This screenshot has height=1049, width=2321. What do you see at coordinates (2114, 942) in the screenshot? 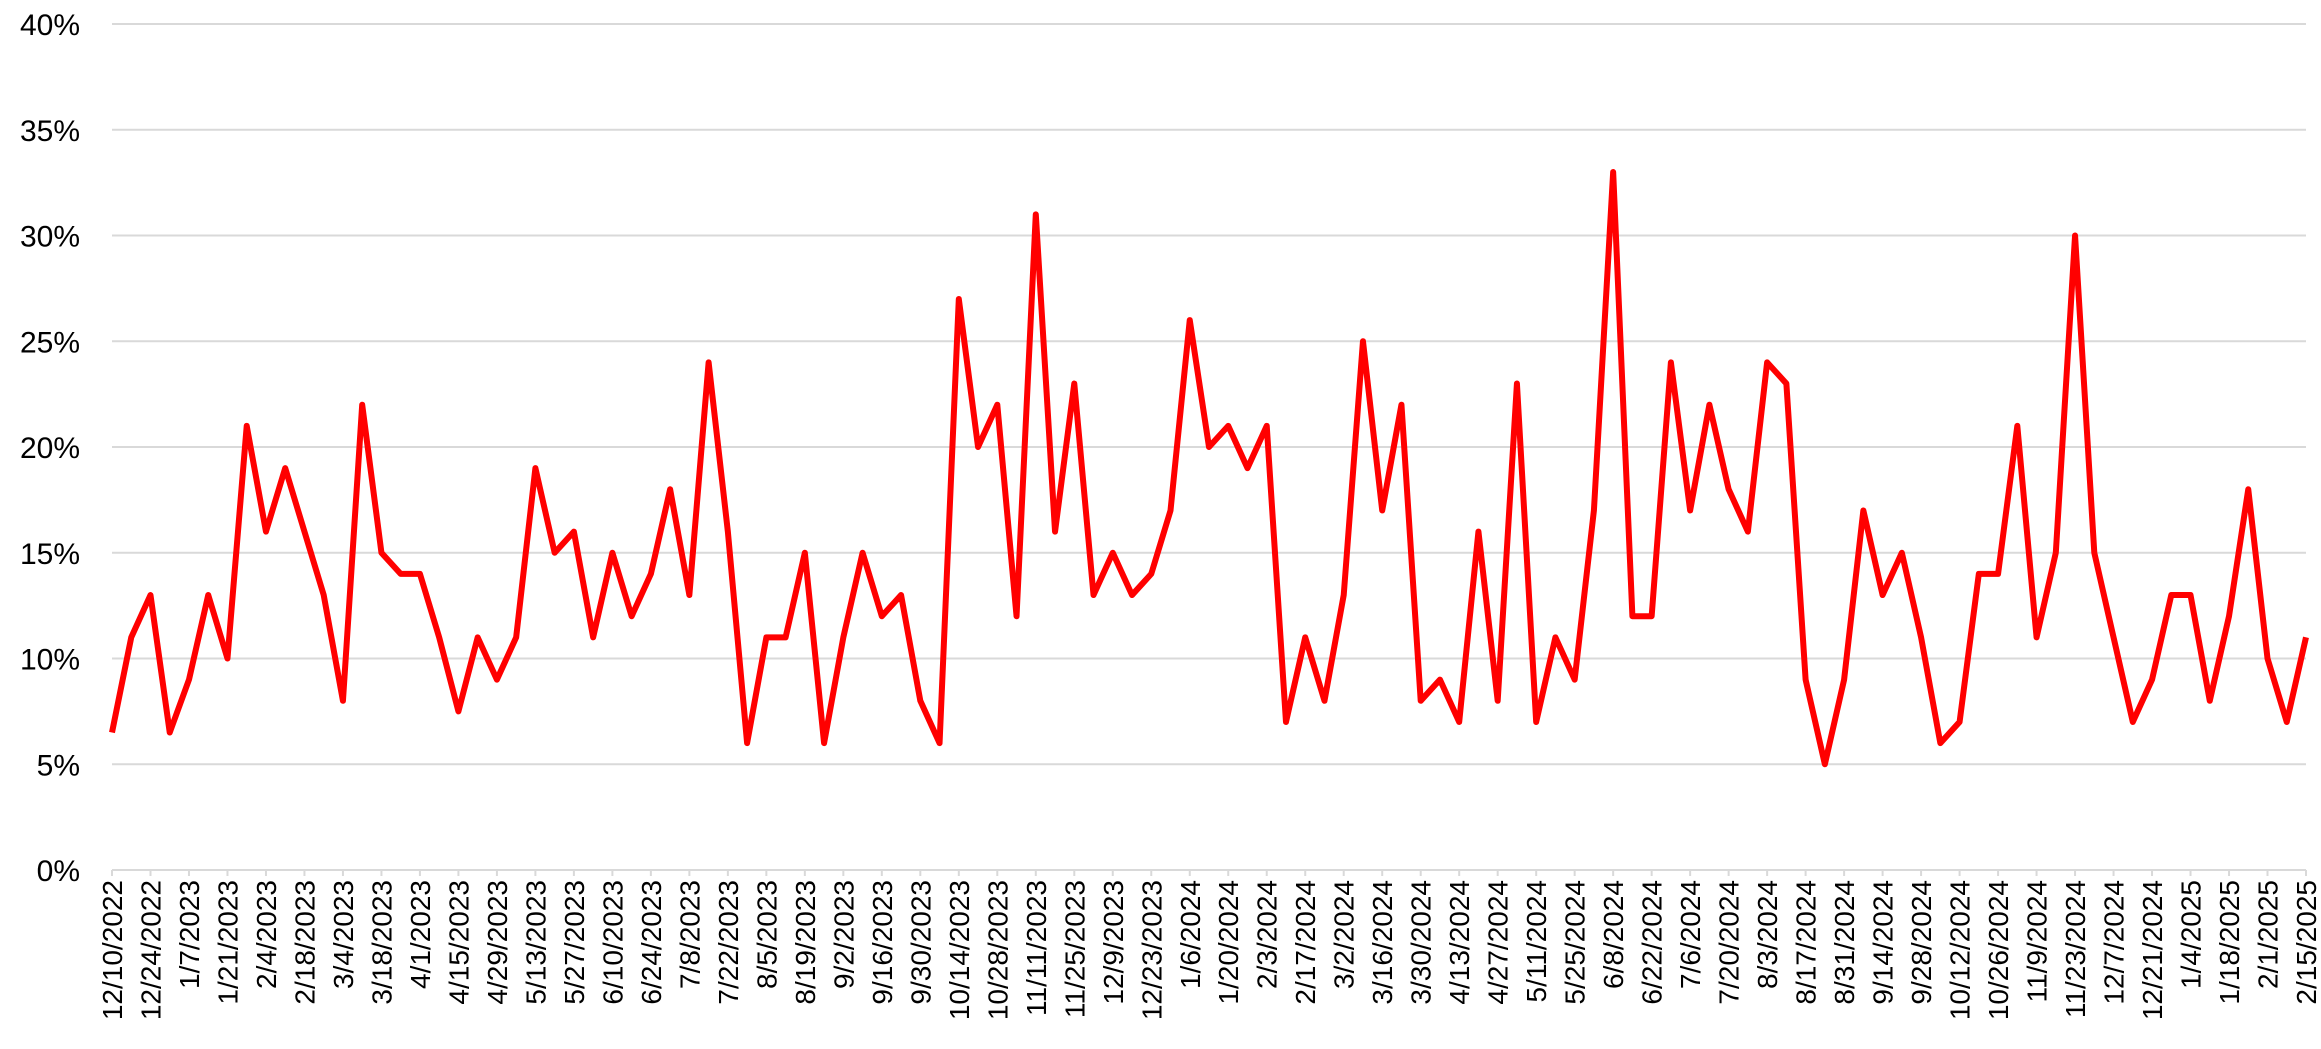
I see `x-tick-label: 12/7/2024` at bounding box center [2114, 942].